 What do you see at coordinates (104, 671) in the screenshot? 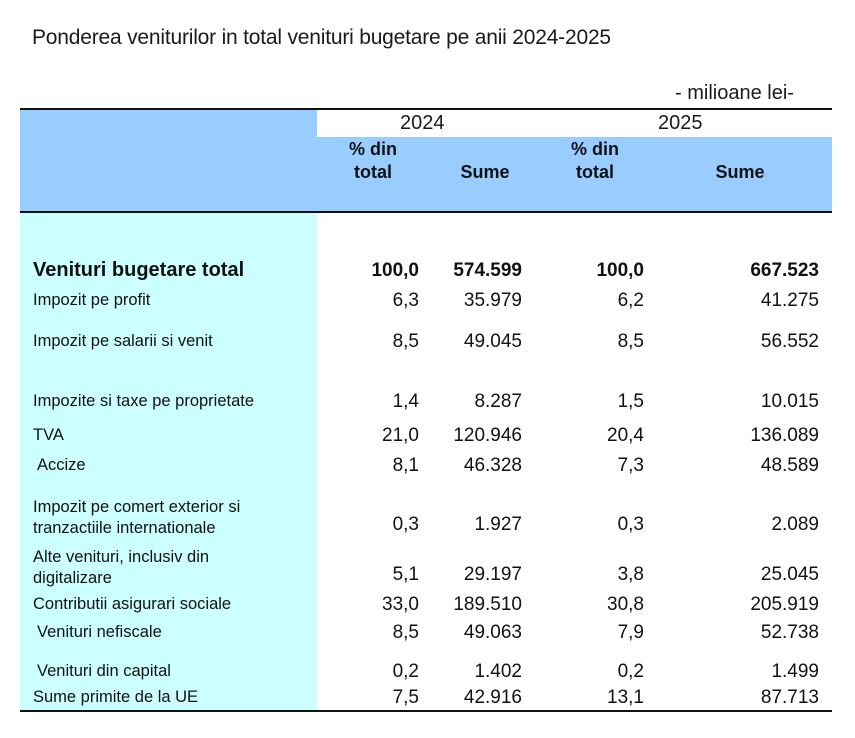
I see `row-label: Venituri din capital` at bounding box center [104, 671].